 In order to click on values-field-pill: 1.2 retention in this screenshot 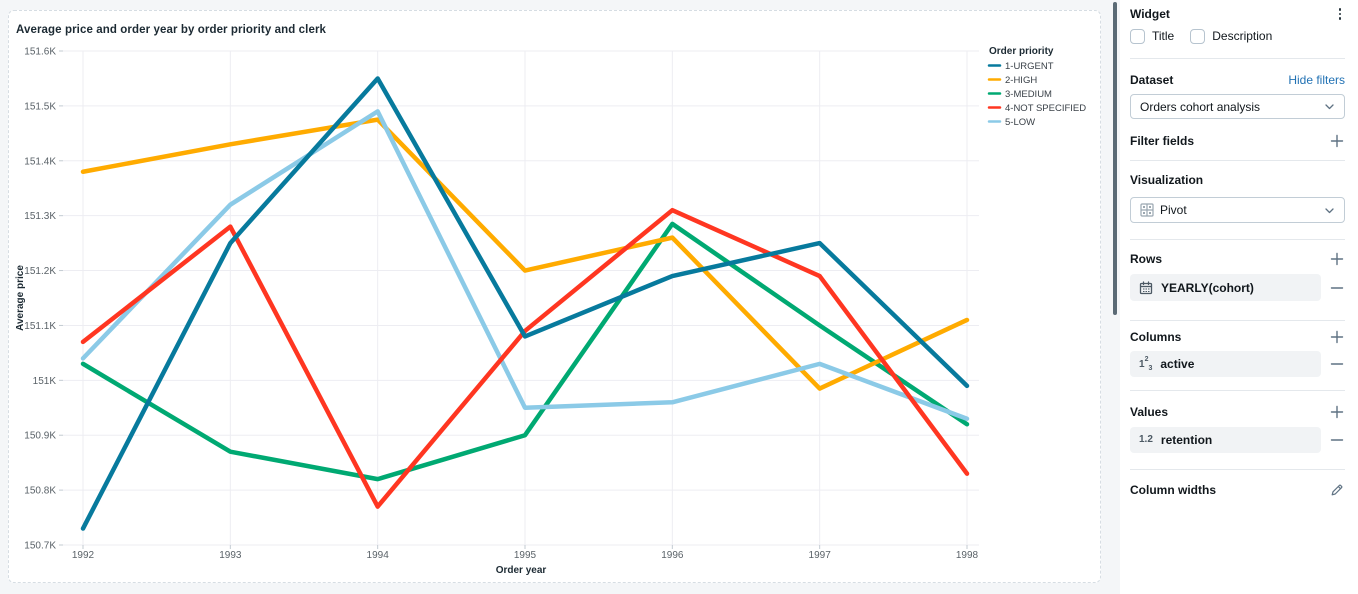, I will do `click(1225, 440)`.